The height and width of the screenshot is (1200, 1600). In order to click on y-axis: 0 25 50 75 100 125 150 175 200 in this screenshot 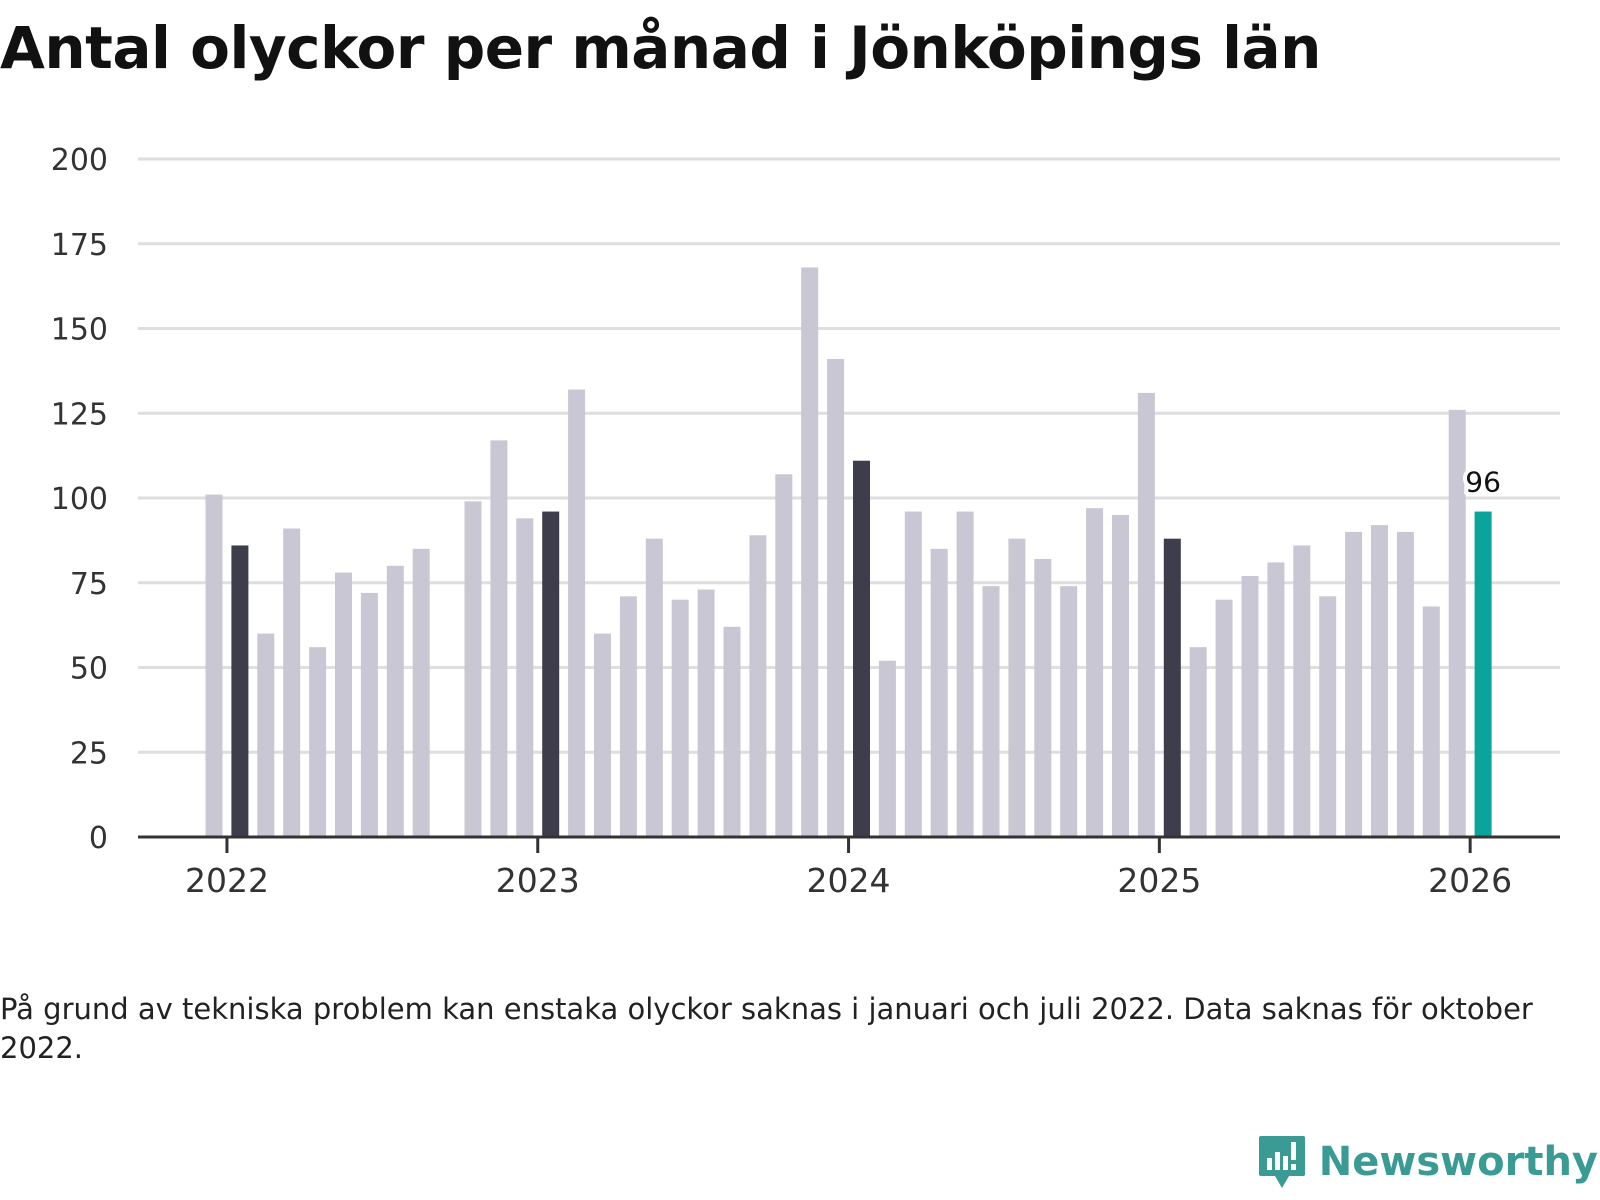, I will do `click(79, 499)`.